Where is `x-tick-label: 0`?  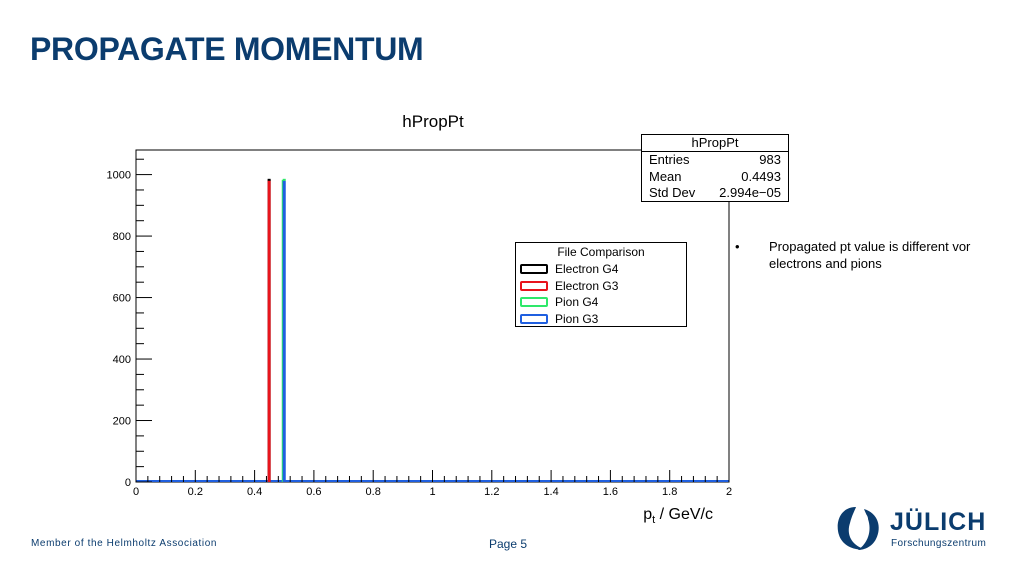 x-tick-label: 0 is located at coordinates (136, 492).